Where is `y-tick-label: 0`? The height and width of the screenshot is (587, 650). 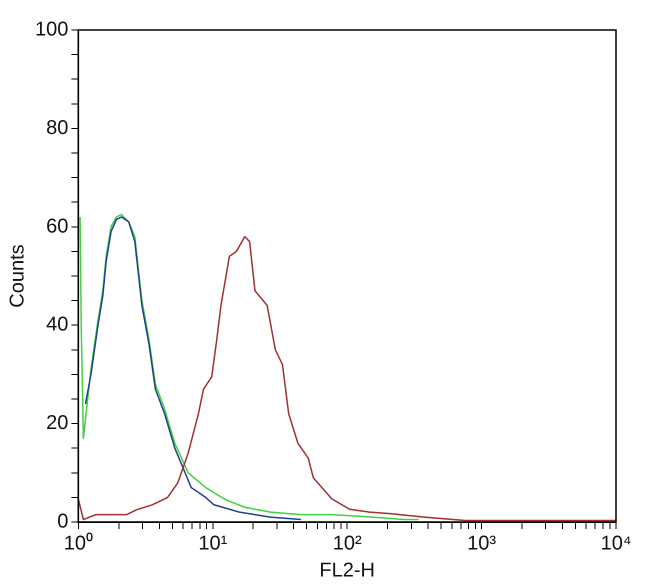
y-tick-label: 0 is located at coordinates (62, 521).